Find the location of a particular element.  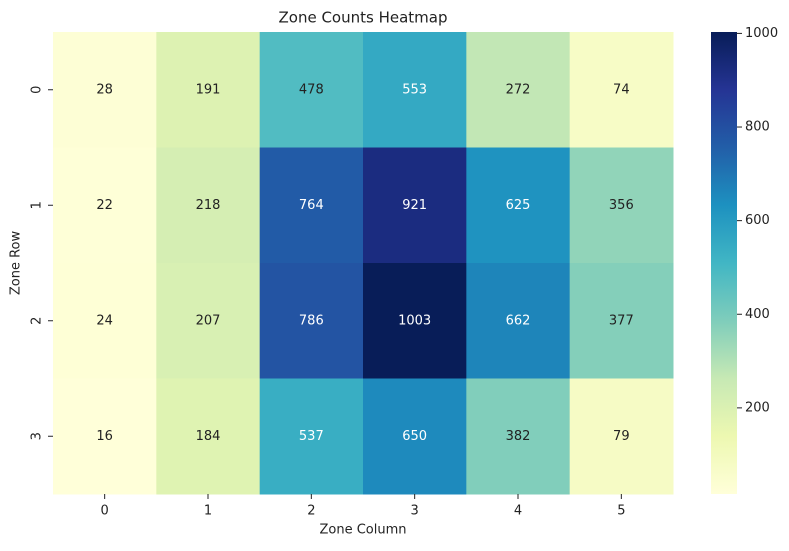

cell-label: 921 is located at coordinates (414, 205).